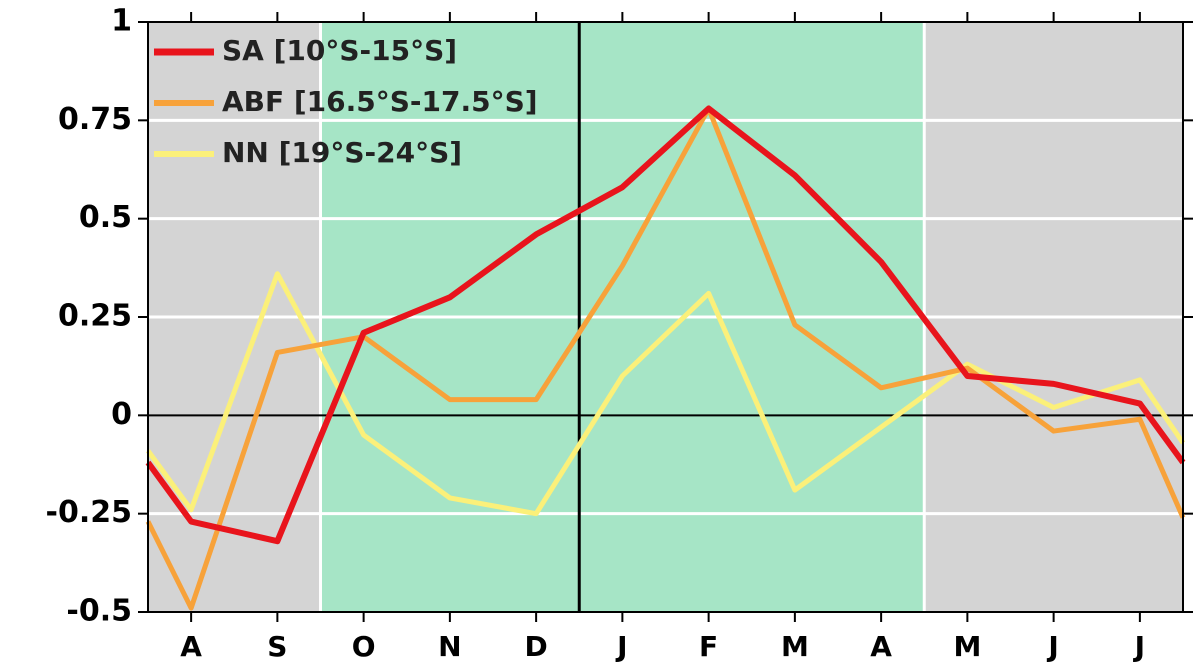 The height and width of the screenshot is (672, 1193). What do you see at coordinates (708, 646) in the screenshot?
I see `x-tick-label: F` at bounding box center [708, 646].